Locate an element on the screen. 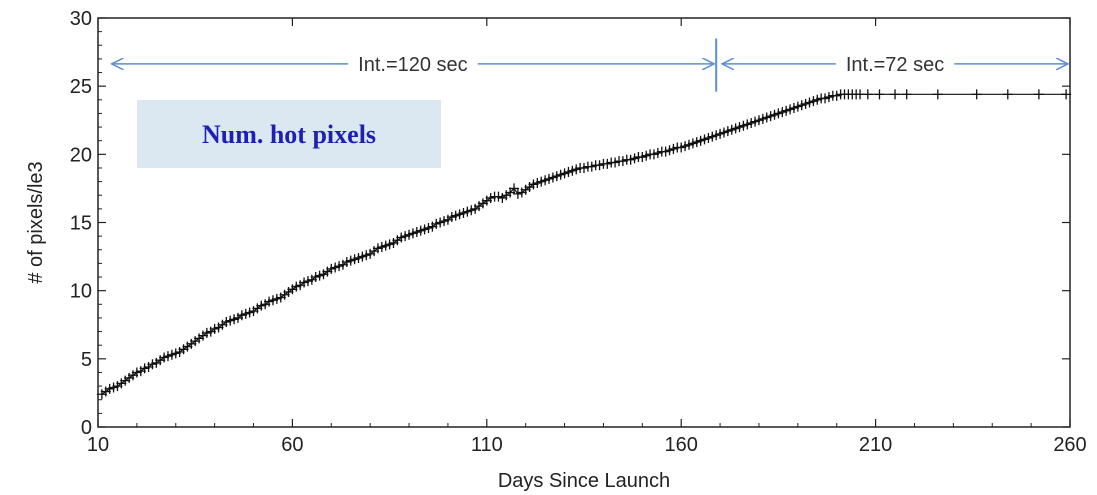  x-tick-label: 210 is located at coordinates (875, 445).